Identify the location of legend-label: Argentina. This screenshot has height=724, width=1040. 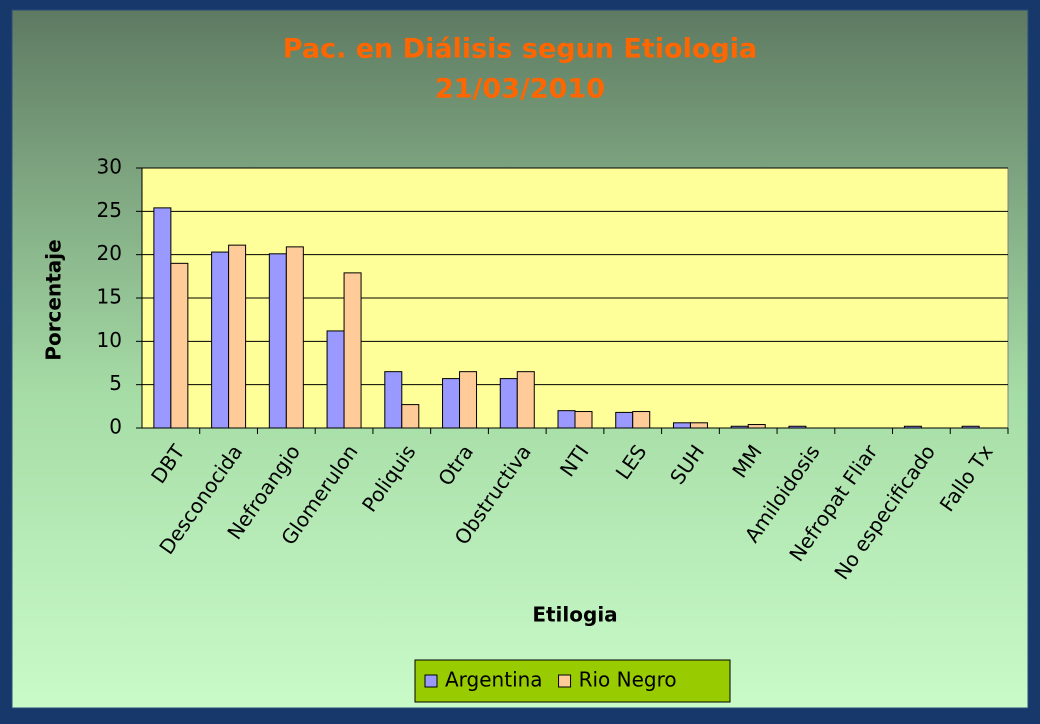
(494, 680).